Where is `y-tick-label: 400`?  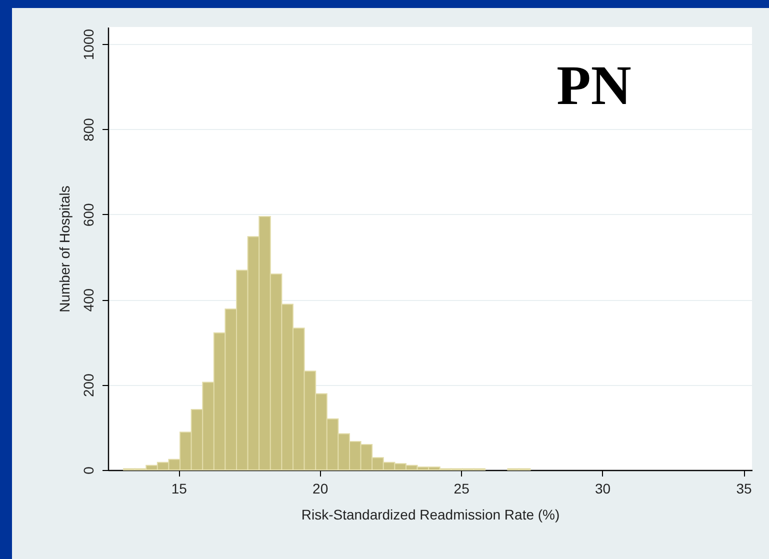
y-tick-label: 400 is located at coordinates (88, 300).